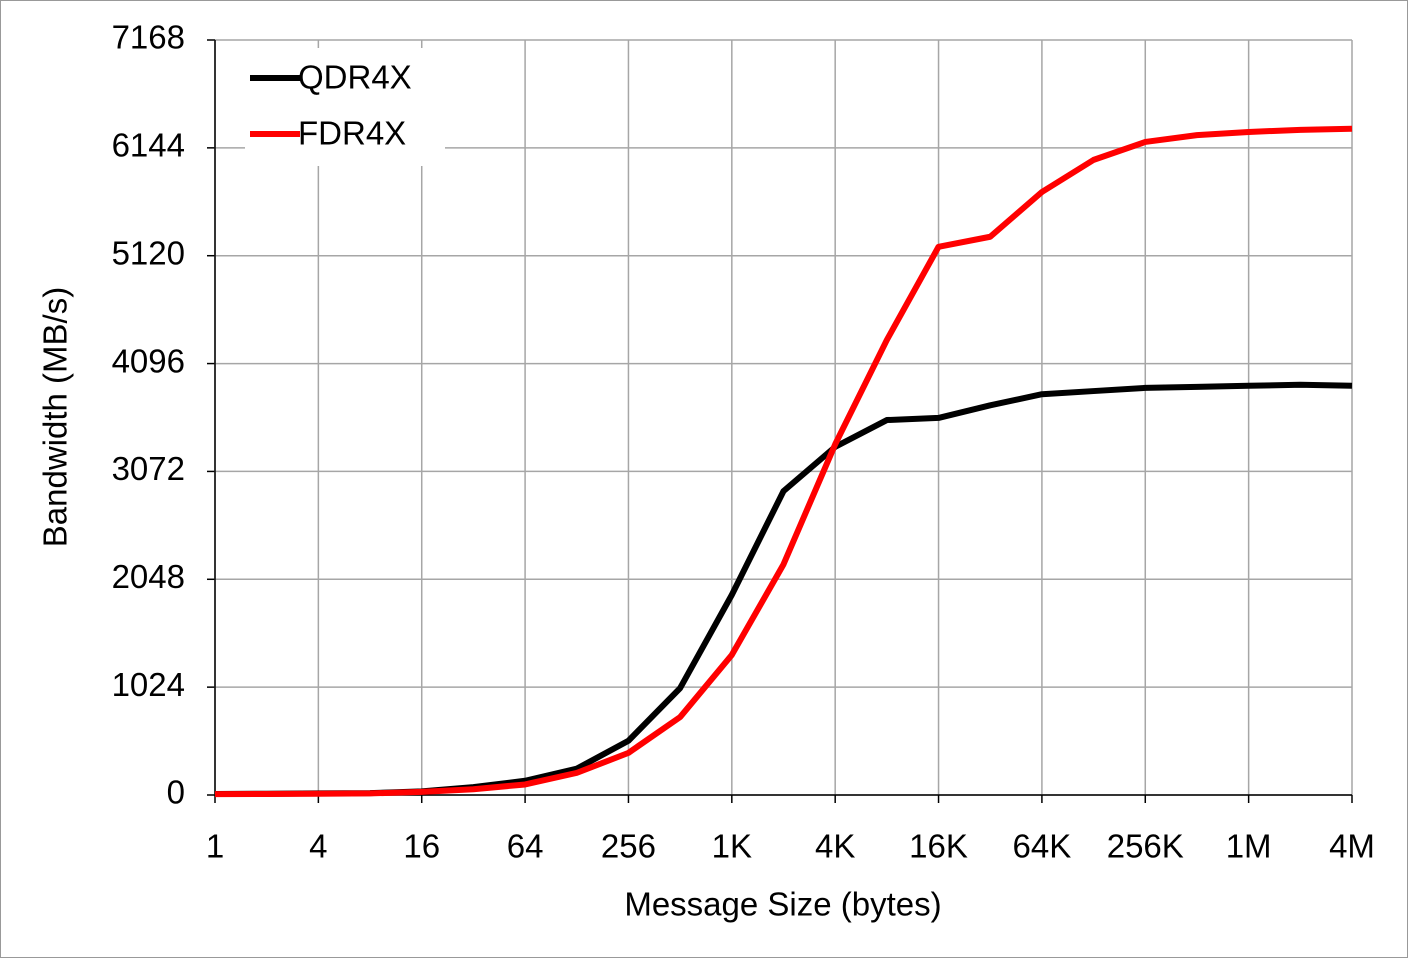 The image size is (1409, 959). What do you see at coordinates (318, 846) in the screenshot?
I see `x-tick-label: 4` at bounding box center [318, 846].